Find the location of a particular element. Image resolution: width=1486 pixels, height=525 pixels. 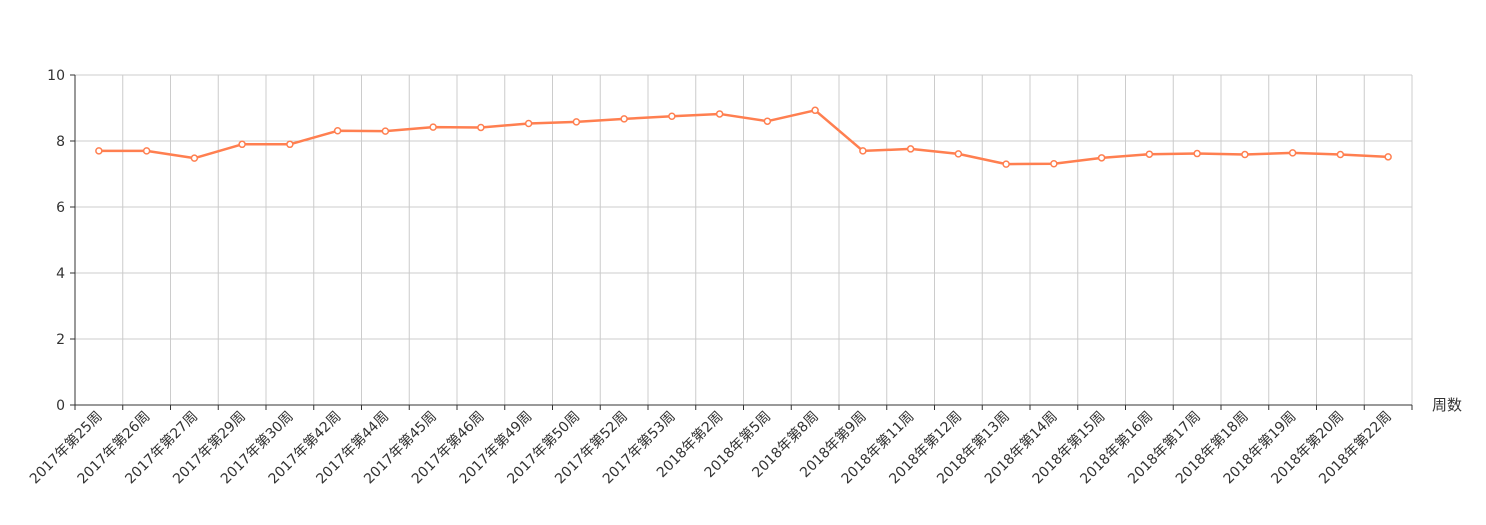

y-tick-label: 8 is located at coordinates (60, 142).